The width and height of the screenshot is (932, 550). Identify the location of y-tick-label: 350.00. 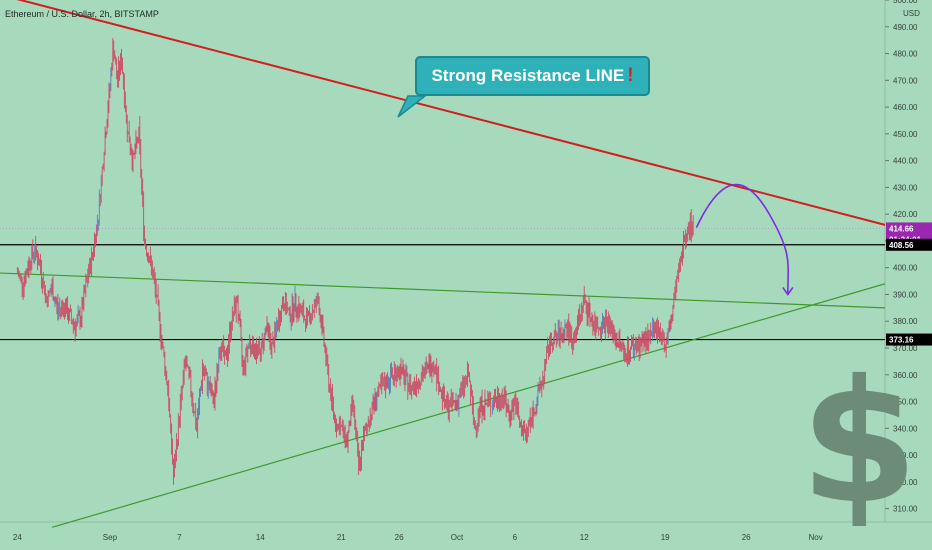
(905, 402).